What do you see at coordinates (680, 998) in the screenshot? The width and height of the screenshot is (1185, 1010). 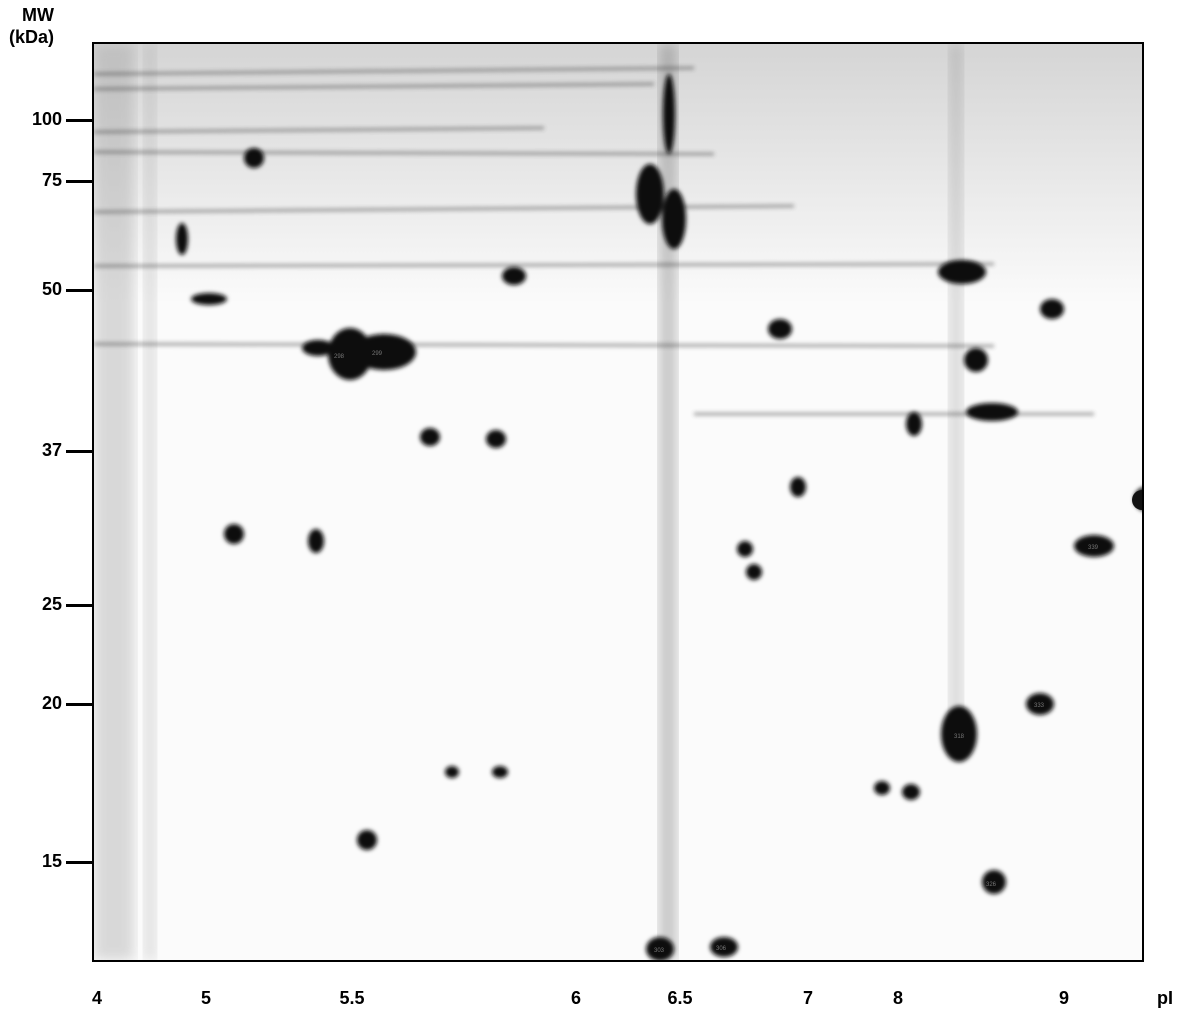 I see `x-tick-label: 6.5` at bounding box center [680, 998].